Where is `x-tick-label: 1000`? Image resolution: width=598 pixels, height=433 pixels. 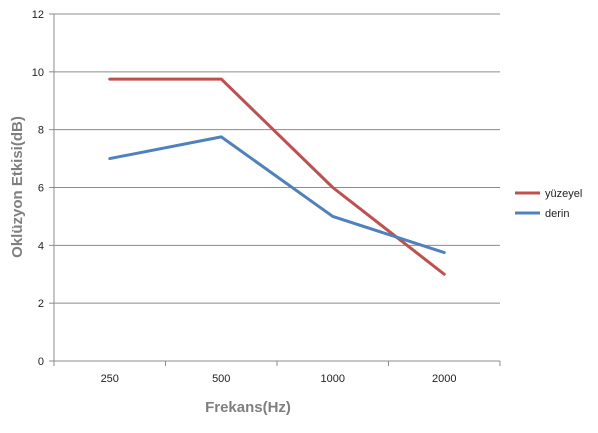
x-tick-label: 1000 is located at coordinates (333, 379).